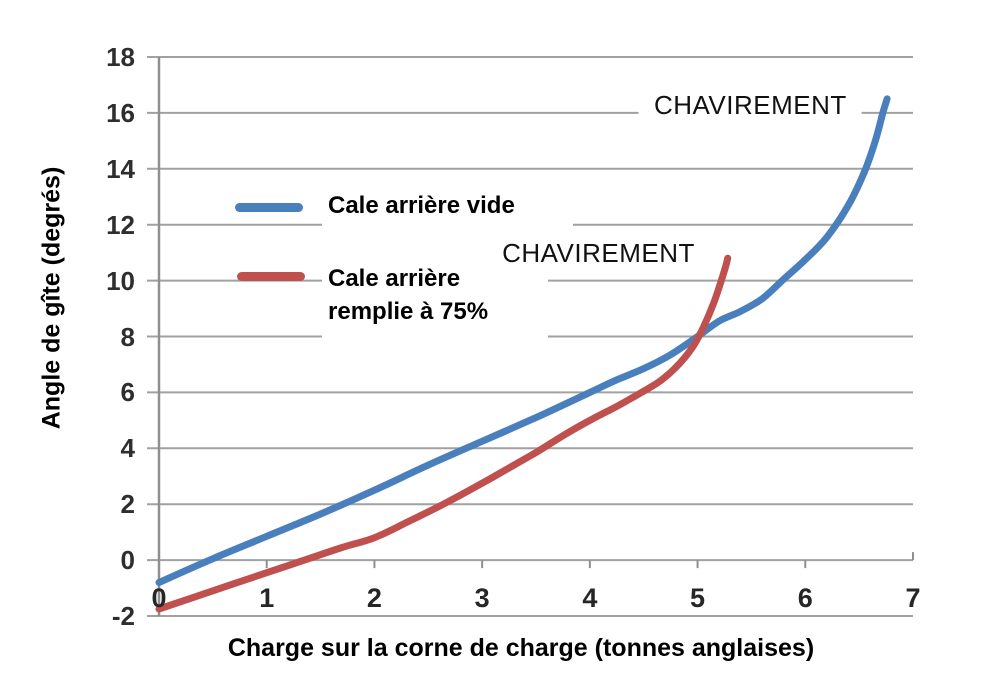 The width and height of the screenshot is (1000, 688). What do you see at coordinates (123, 616) in the screenshot?
I see `y-tick-label: -2` at bounding box center [123, 616].